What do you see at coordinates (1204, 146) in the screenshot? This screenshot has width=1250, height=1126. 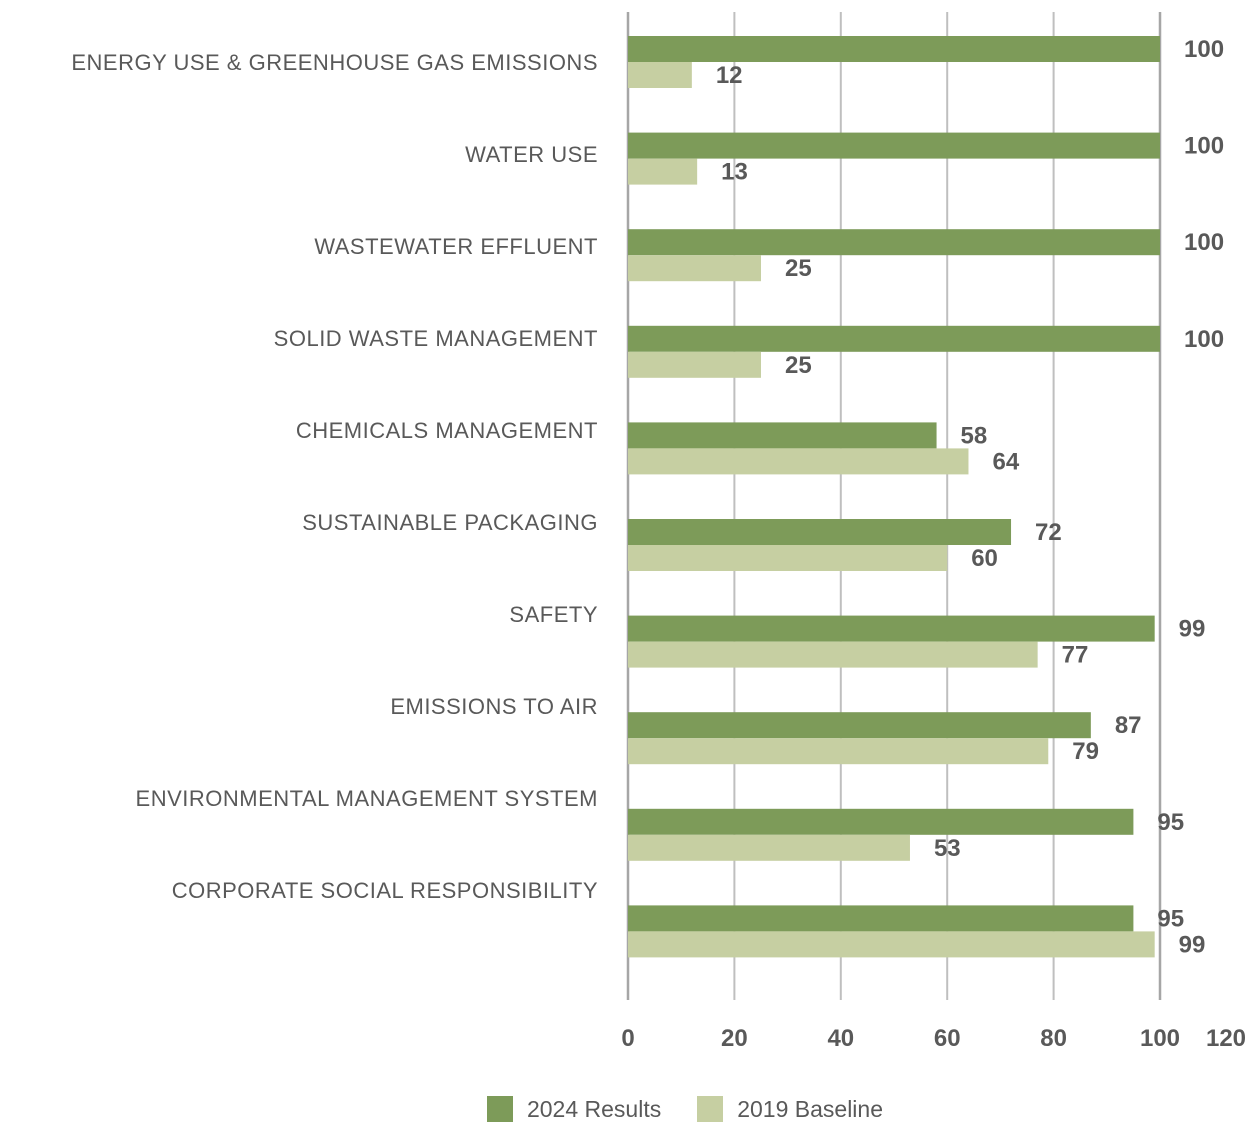 I see `data-label-2024-1: 100` at bounding box center [1204, 146].